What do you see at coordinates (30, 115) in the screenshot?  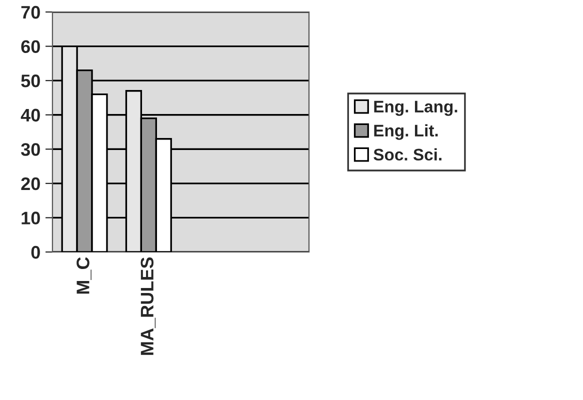 I see `y-tick-label: 40` at bounding box center [30, 115].